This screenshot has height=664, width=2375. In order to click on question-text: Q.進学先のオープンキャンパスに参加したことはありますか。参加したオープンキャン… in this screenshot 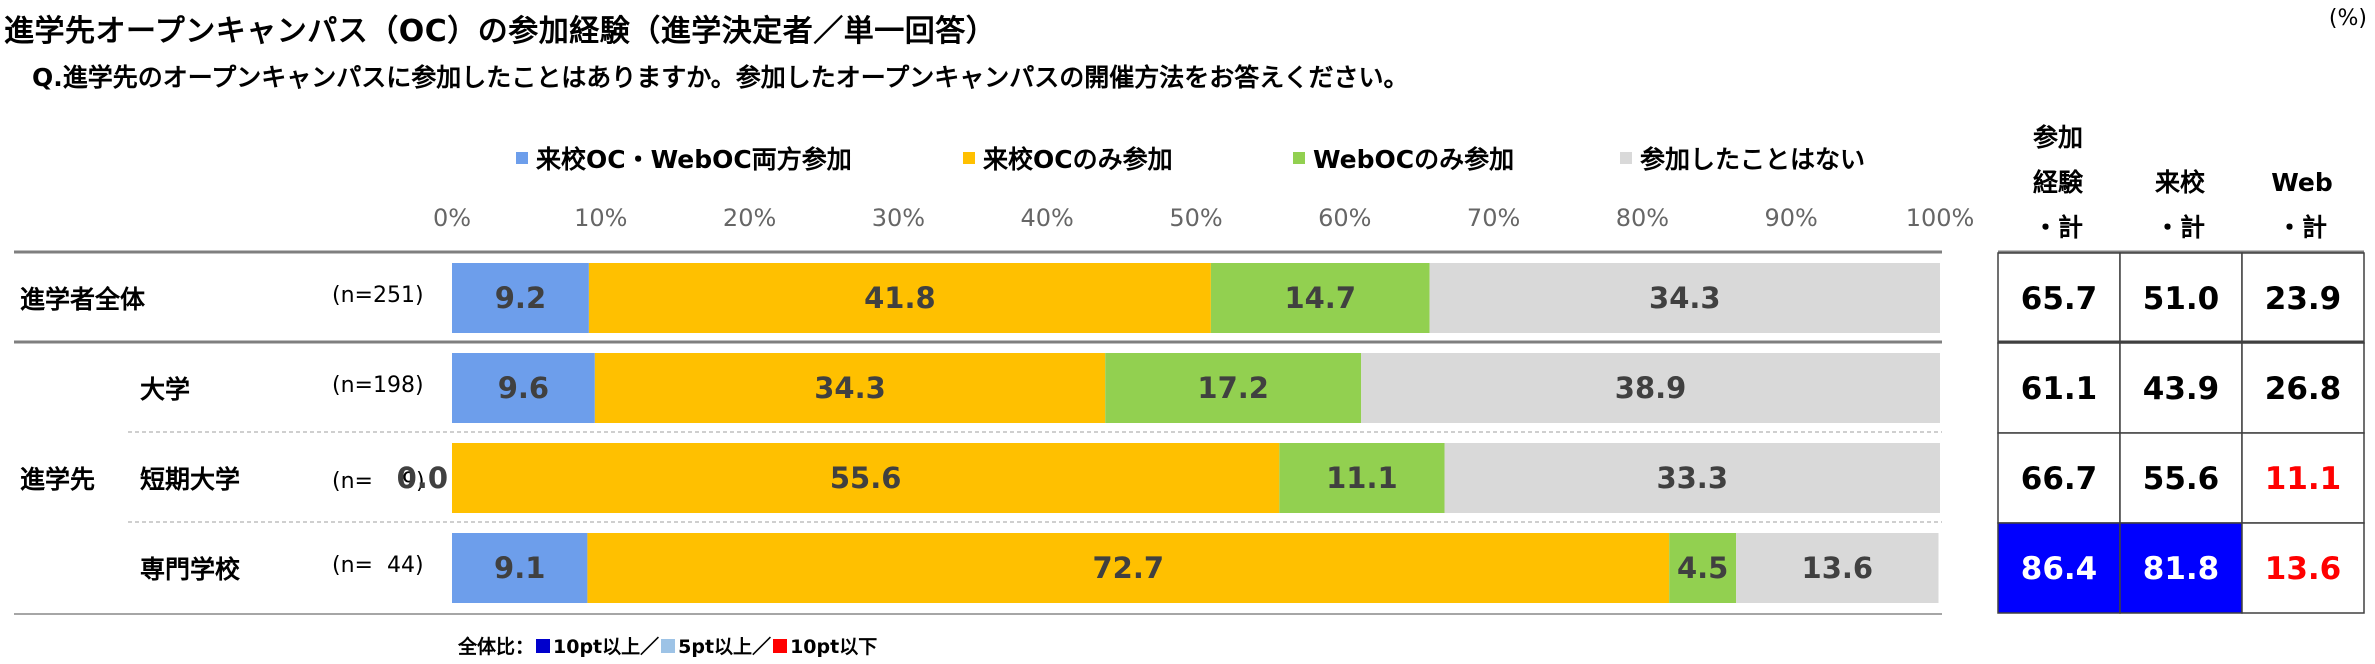, I will do `click(720, 77)`.